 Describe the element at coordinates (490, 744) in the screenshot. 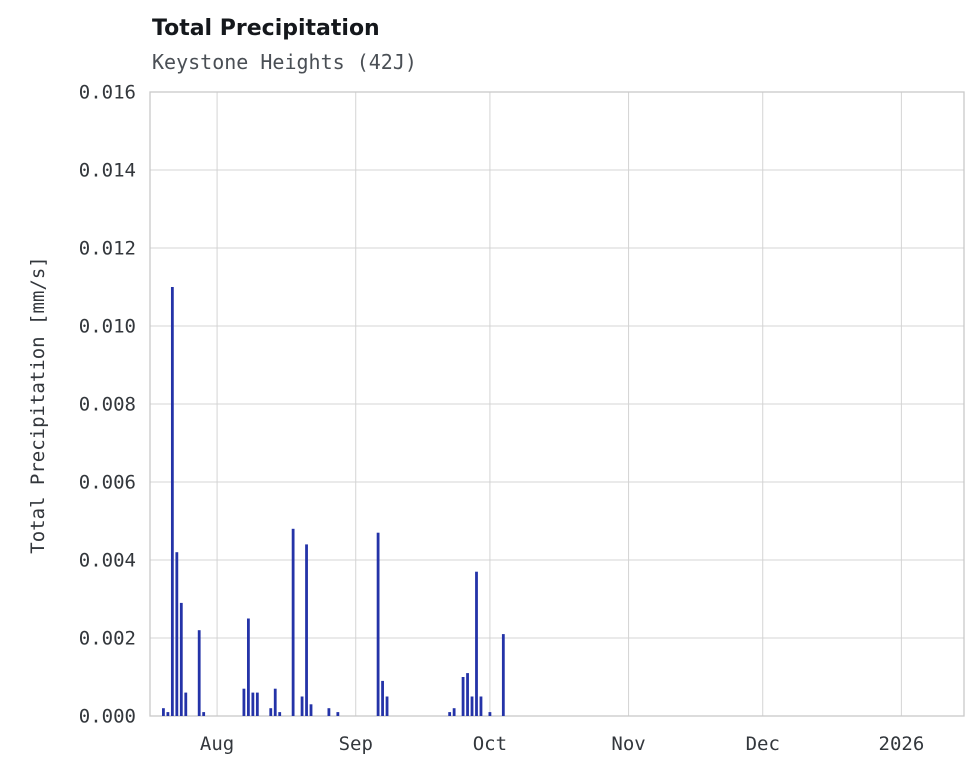

I see `x-tick-label: Oct` at that location.